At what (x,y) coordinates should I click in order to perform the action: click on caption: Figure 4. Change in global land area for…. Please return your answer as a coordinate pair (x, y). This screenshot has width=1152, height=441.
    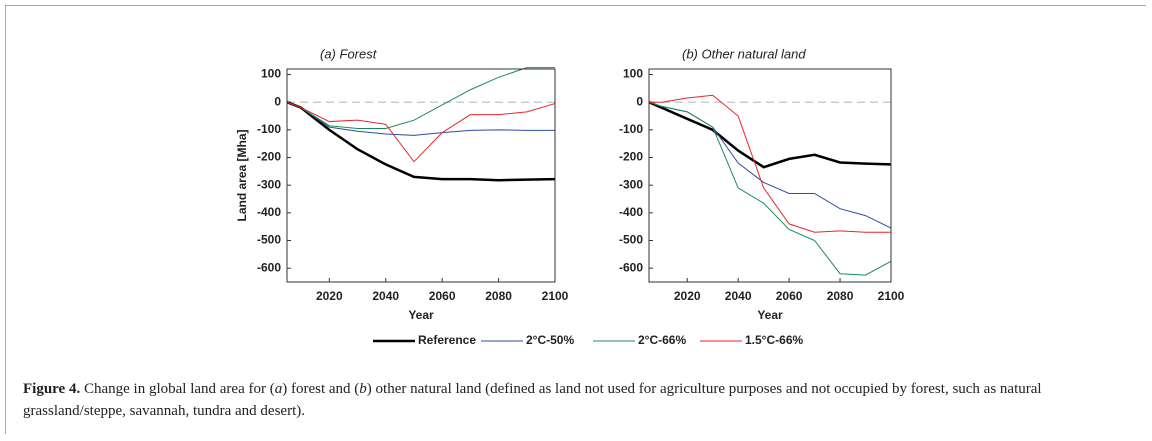
    Looking at the image, I should click on (573, 400).